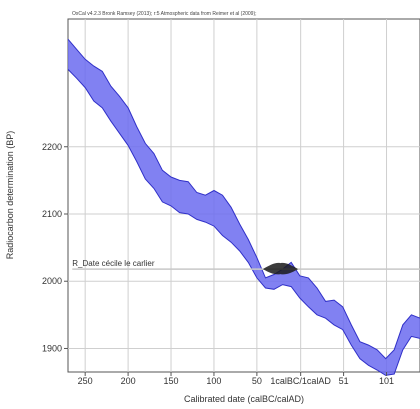 Image resolution: width=420 pixels, height=409 pixels. What do you see at coordinates (386, 381) in the screenshot?
I see `x-tick-label-7: 101` at bounding box center [386, 381].